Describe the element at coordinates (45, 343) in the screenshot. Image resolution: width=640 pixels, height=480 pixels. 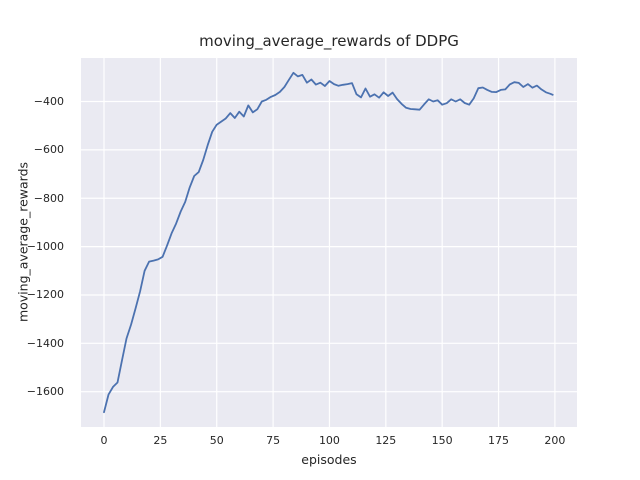
I see `y-tick-label: −1400` at that location.